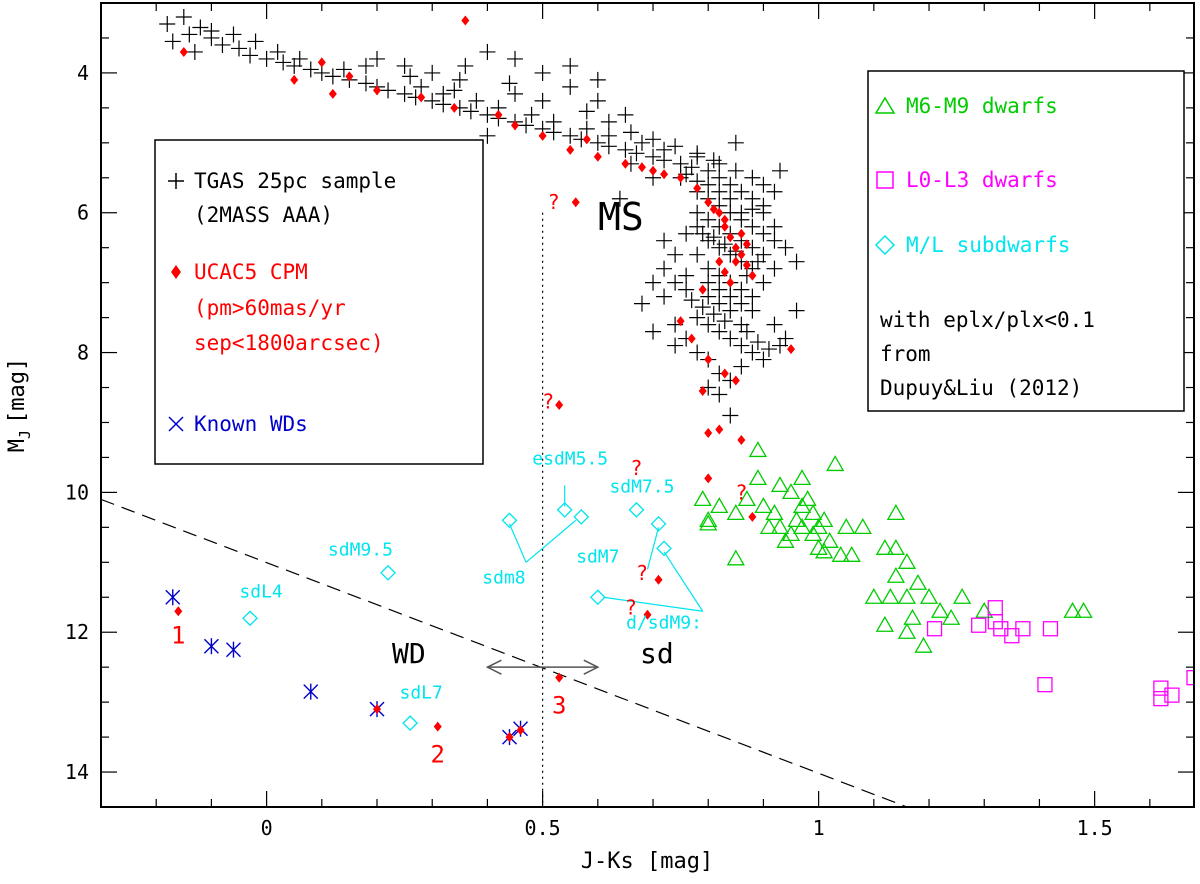 The height and width of the screenshot is (884, 1200). Describe the element at coordinates (176, 272) in the screenshot. I see `legend-ucac-marker` at that location.